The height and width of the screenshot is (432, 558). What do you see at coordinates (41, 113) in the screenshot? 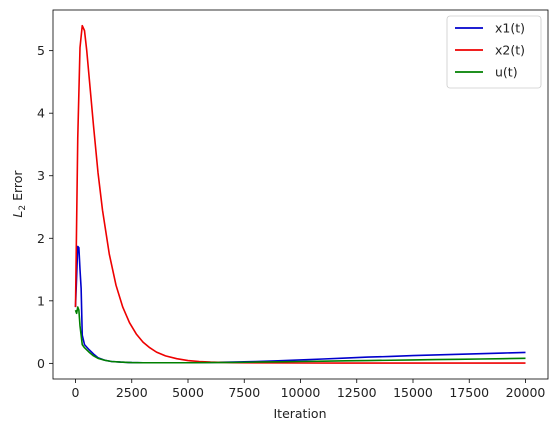
I see `y-tick-label: 4` at bounding box center [41, 113].